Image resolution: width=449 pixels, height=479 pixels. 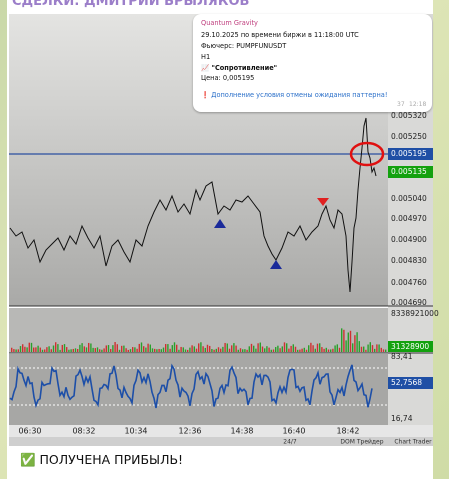 I want to click on toolbar-button: 24/7, so click(x=290, y=442).